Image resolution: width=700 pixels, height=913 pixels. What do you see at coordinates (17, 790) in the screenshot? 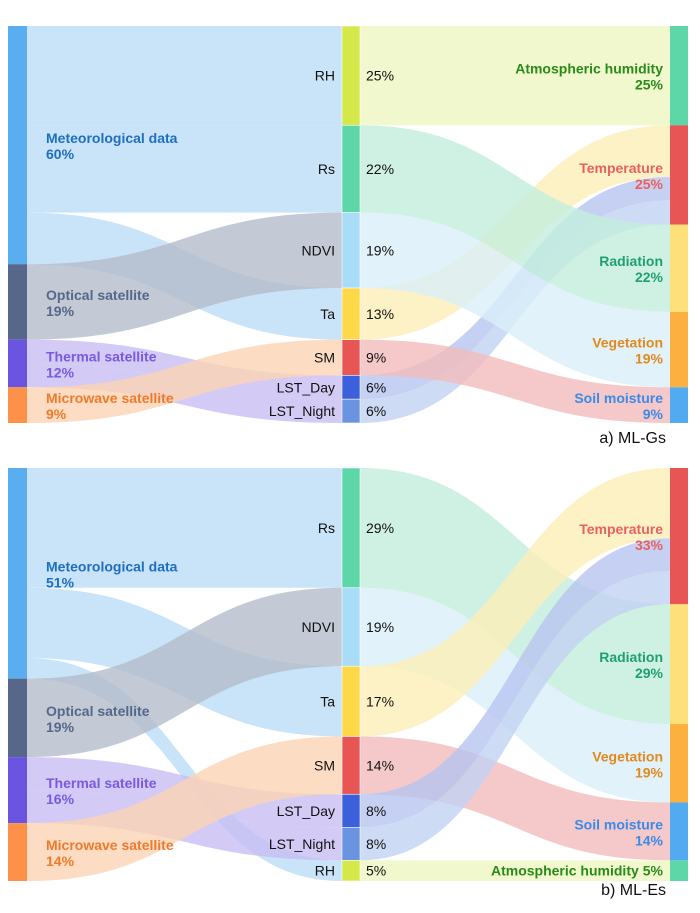
I see `node-thermal-satellite` at bounding box center [17, 790].